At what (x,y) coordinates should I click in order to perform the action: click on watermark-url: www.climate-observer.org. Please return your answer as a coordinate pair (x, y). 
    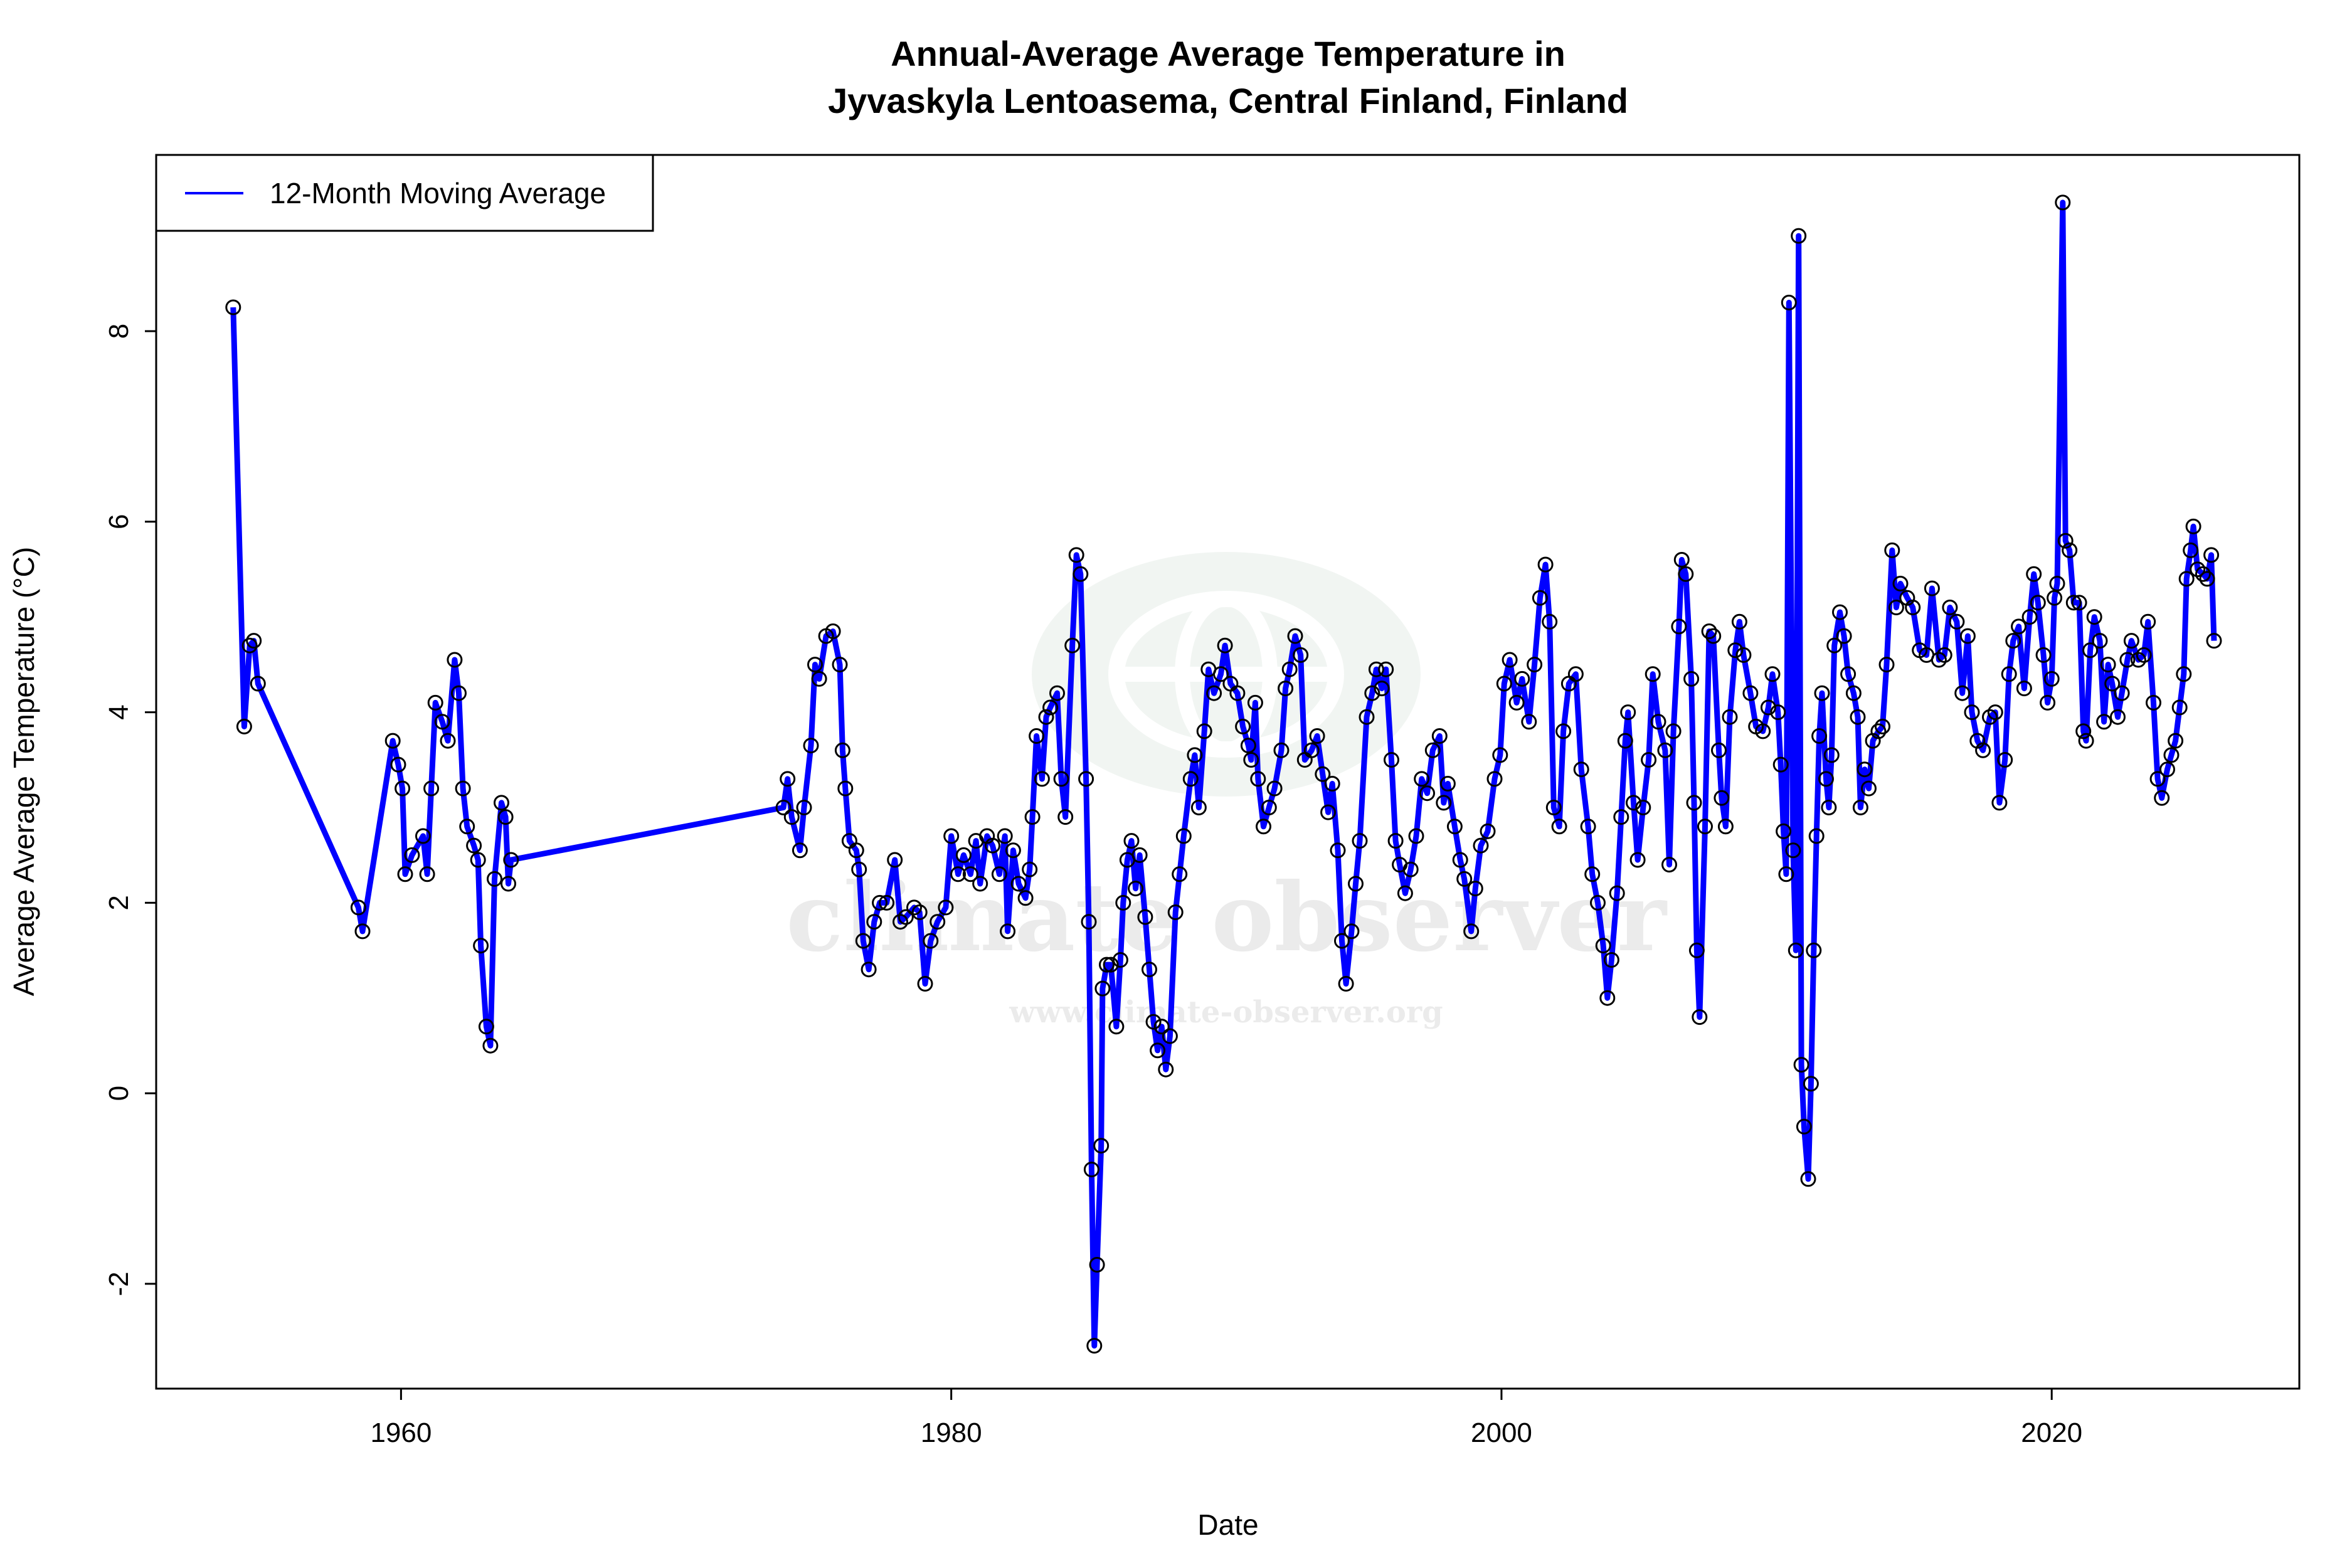
    Looking at the image, I should click on (1226, 1012).